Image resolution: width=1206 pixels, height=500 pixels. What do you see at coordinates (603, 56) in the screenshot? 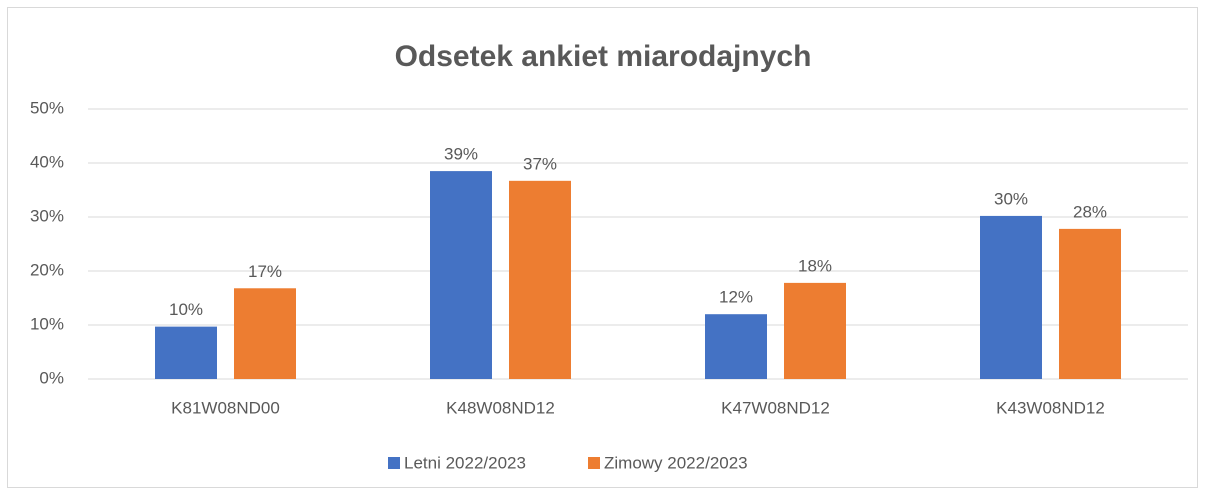
I see `chart-title: Odsetek ankiet miarodajnych` at bounding box center [603, 56].